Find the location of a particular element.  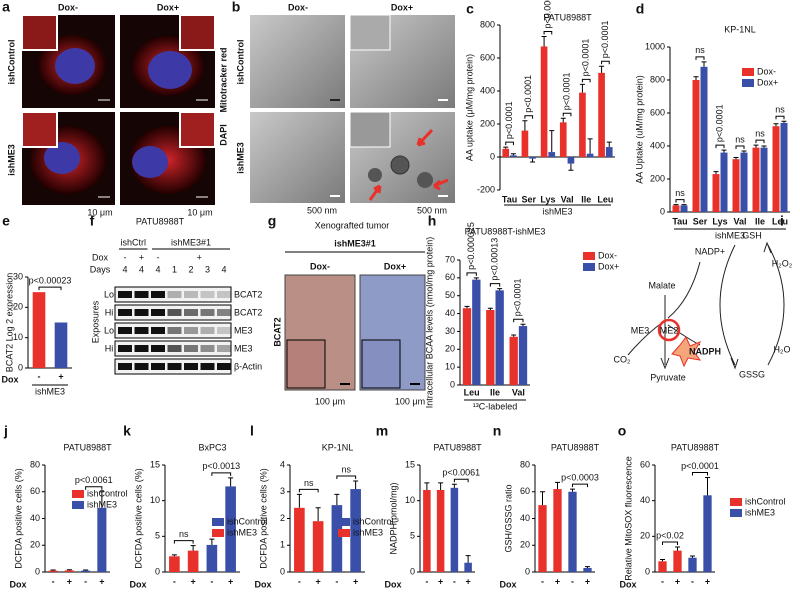

y-tick-label: 10 is located at coordinates (18, 337).